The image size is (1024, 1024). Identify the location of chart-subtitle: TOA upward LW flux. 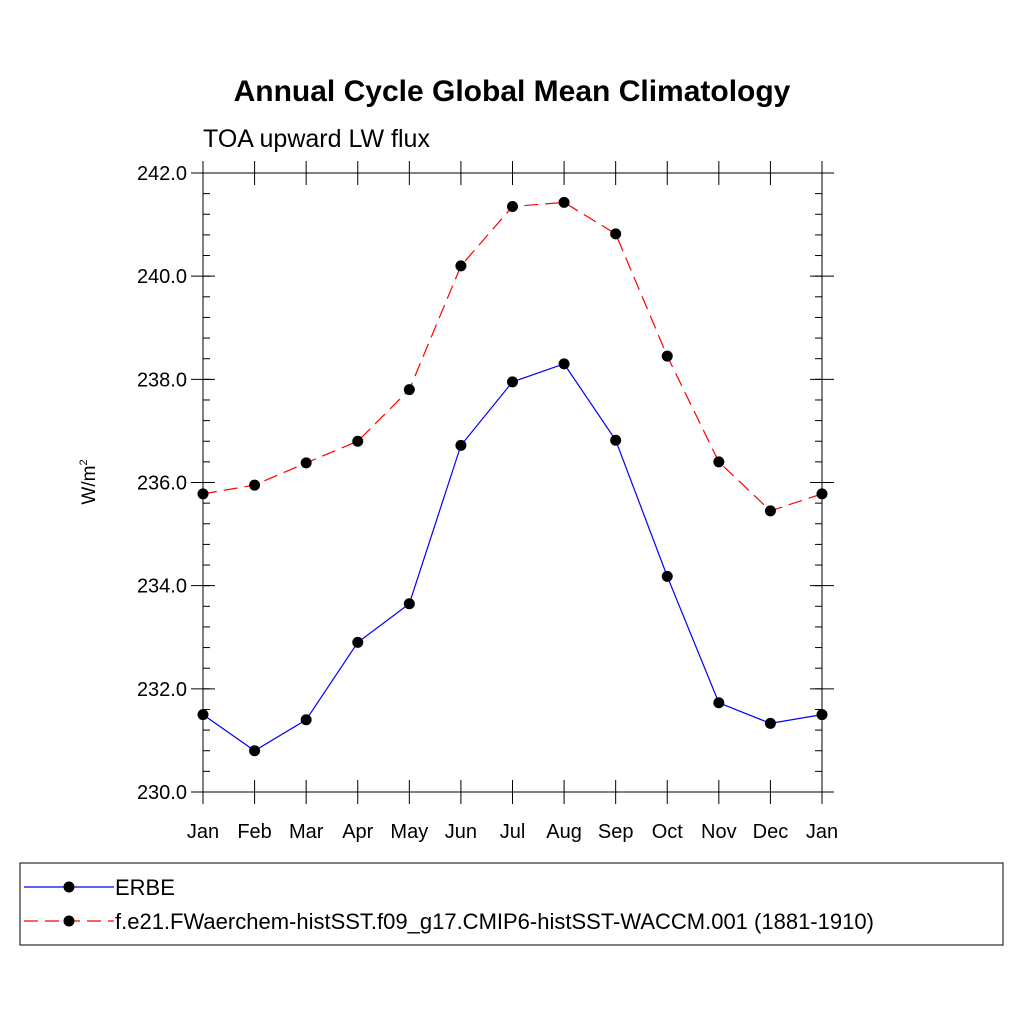
(316, 139).